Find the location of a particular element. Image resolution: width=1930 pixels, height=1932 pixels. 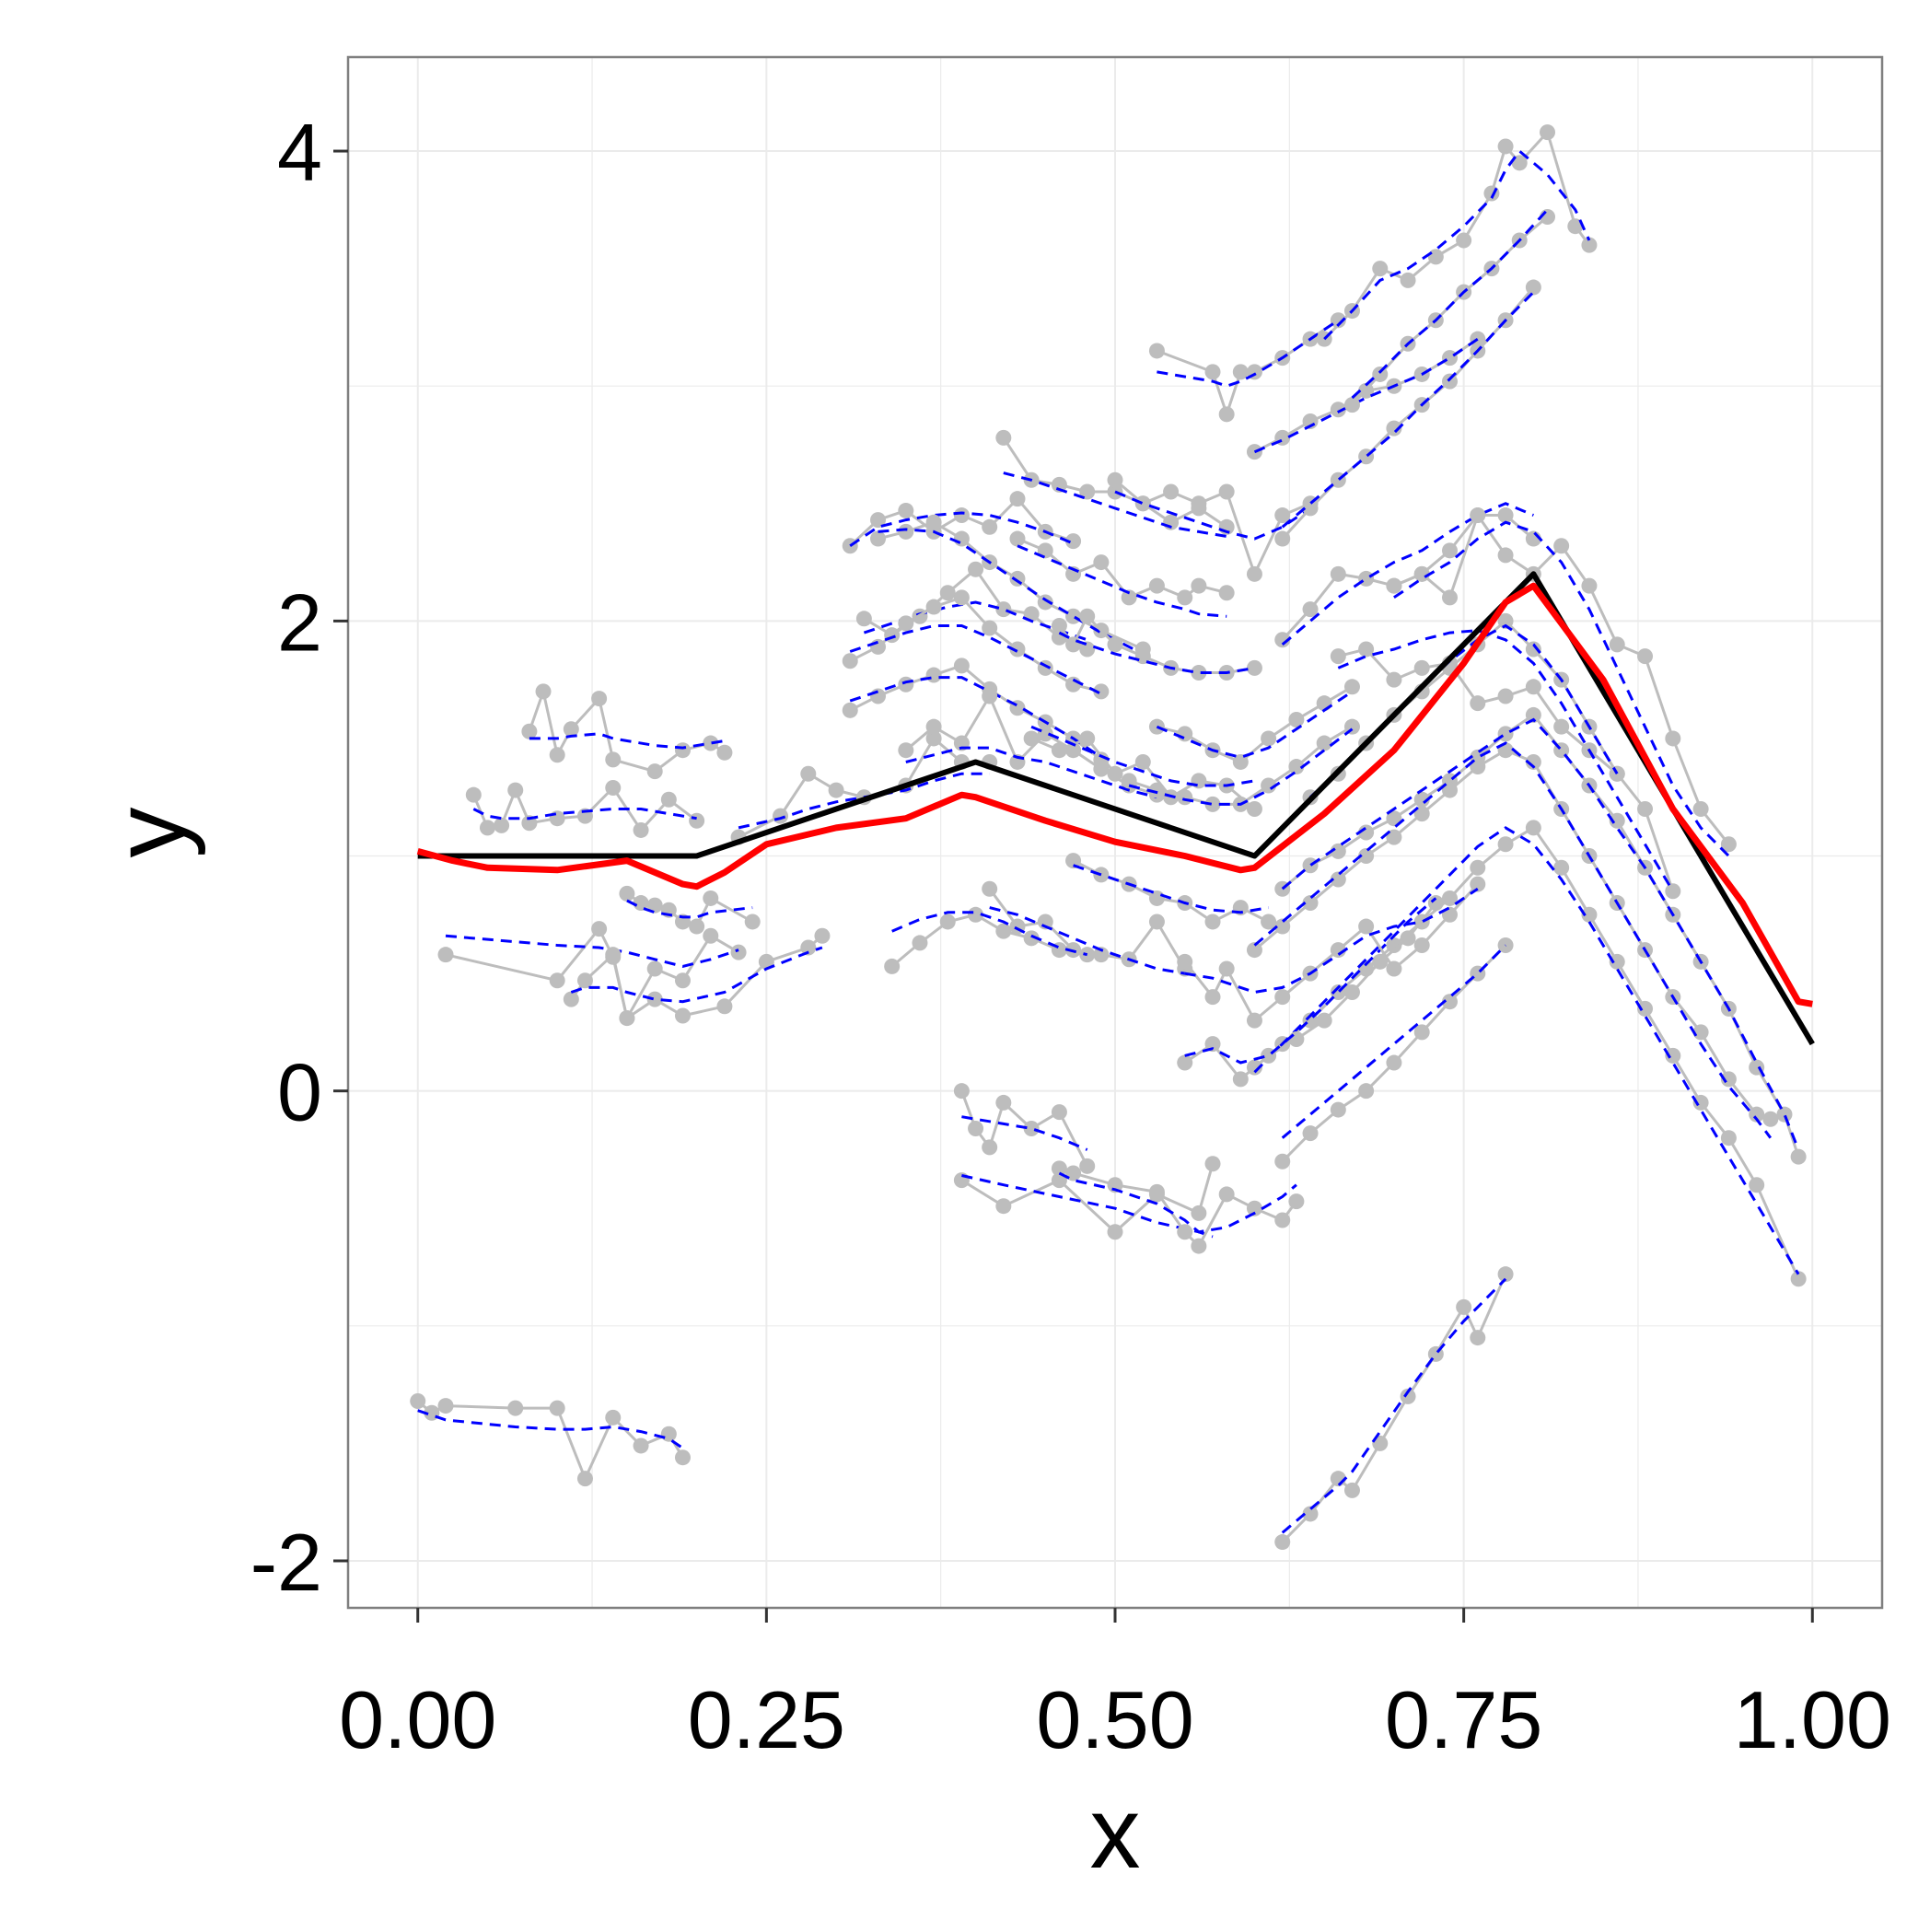

x-tick-label: 0.75 is located at coordinates (1463, 1719).